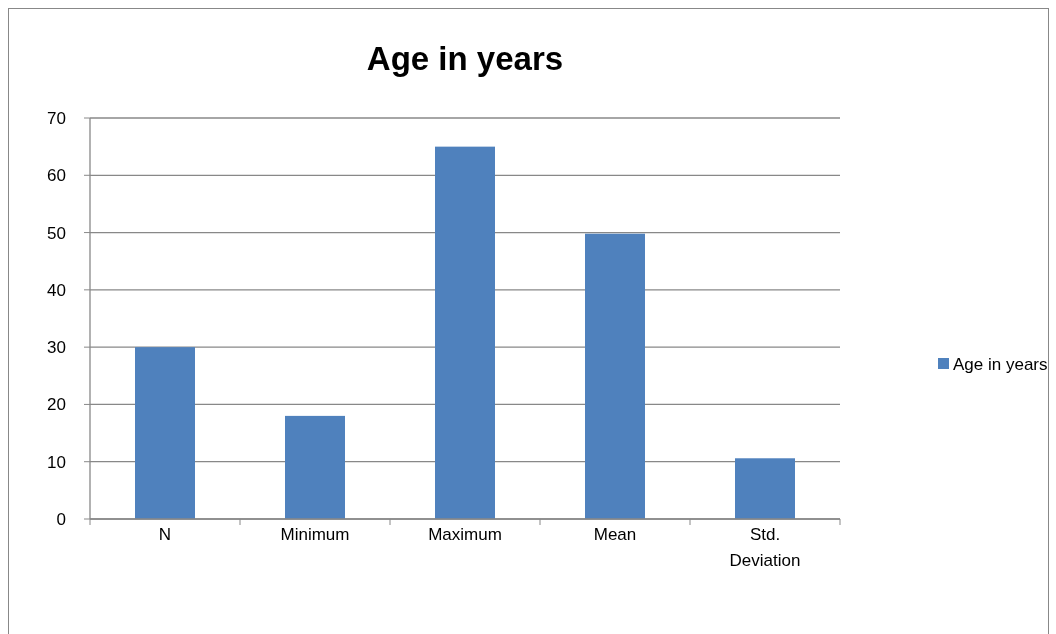 The image size is (1056, 634). What do you see at coordinates (765, 547) in the screenshot?
I see `x-tick-label: Std. Deviation` at bounding box center [765, 547].